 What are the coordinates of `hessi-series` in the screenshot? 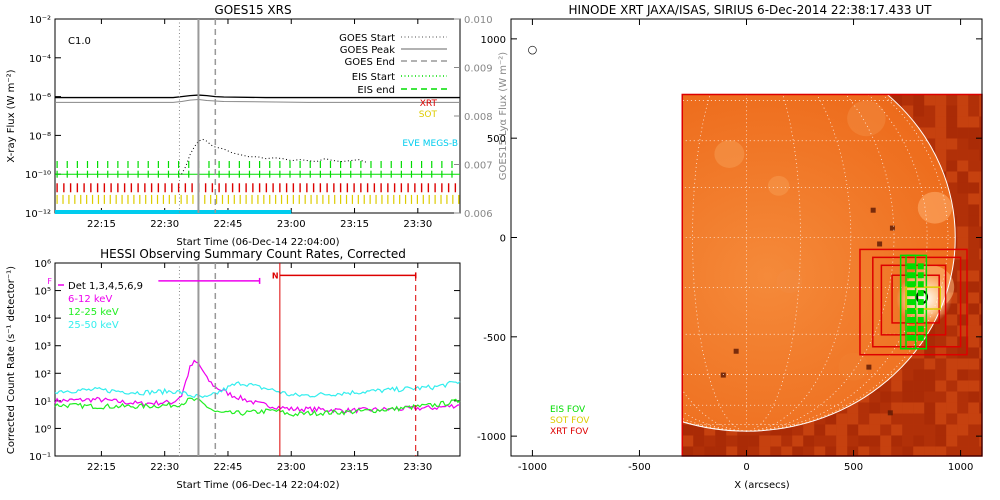 It's located at (257, 388).